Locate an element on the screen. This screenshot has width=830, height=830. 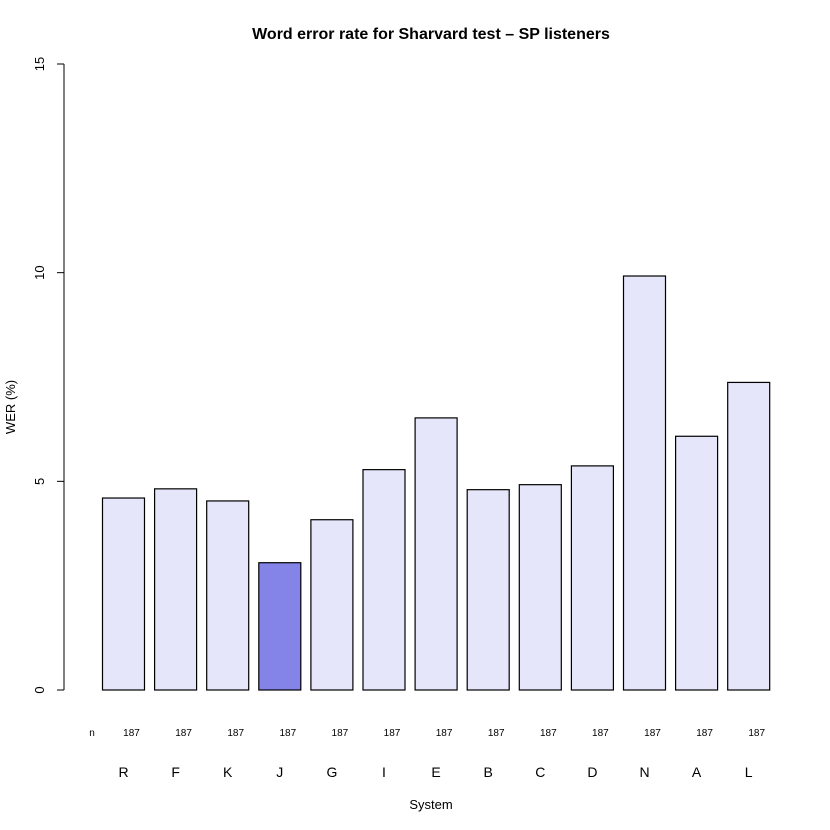
bar-c is located at coordinates (540, 587).